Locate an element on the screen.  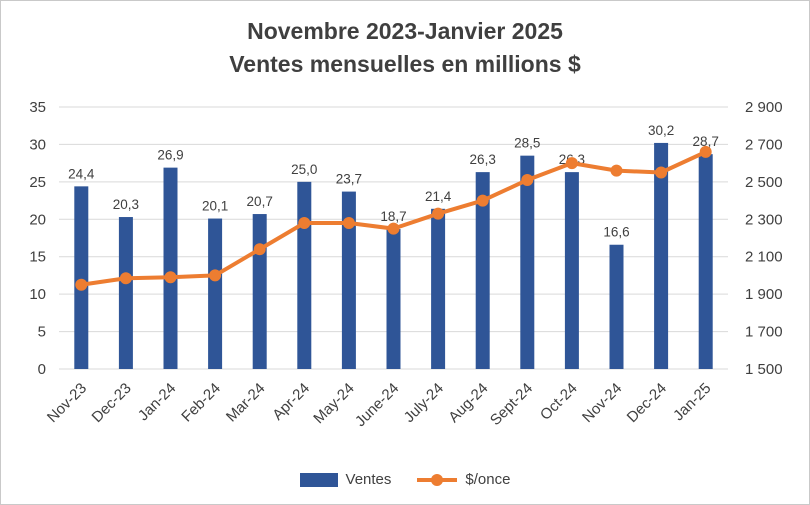
bar-label: 20,3 is located at coordinates (126, 204).